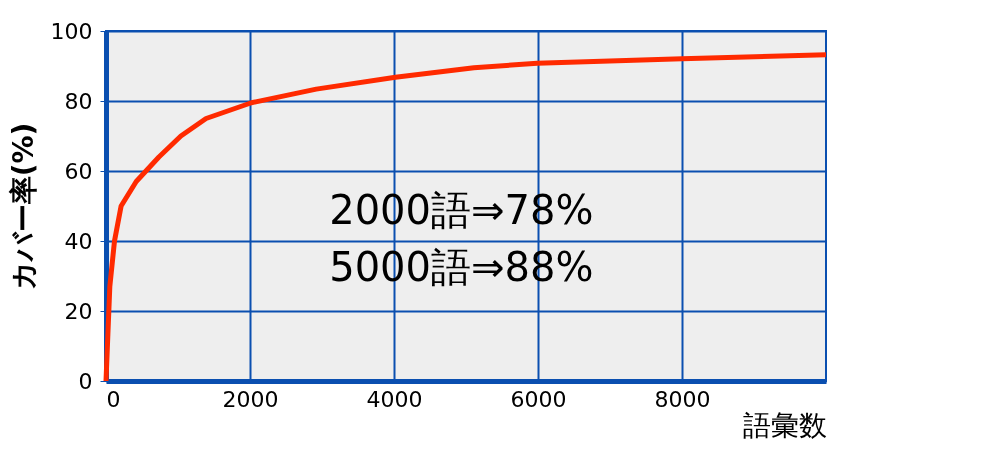  What do you see at coordinates (78, 101) in the screenshot?
I see `y-tick-label: 80` at bounding box center [78, 101].